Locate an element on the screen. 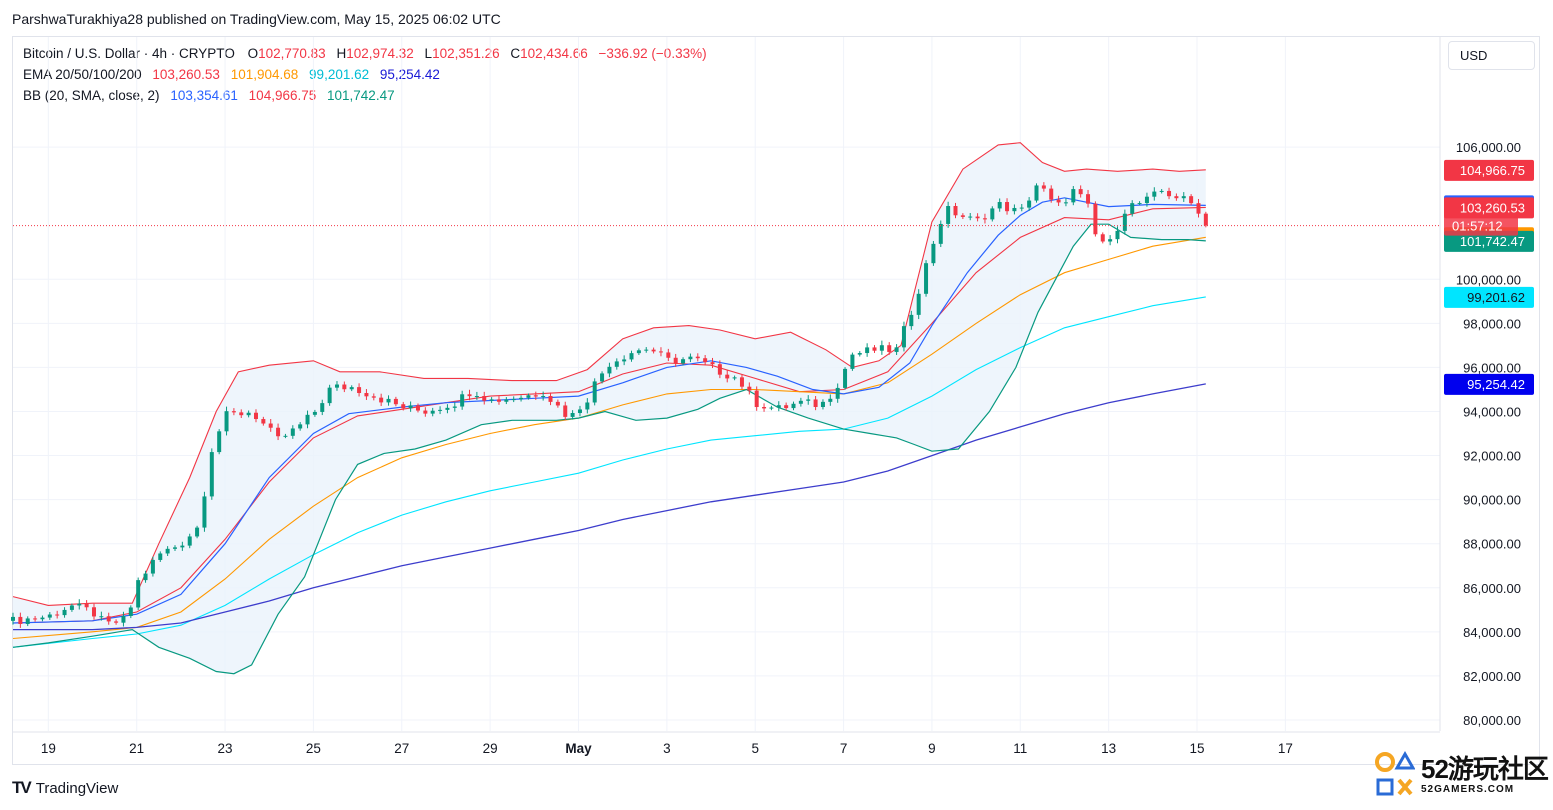  countdown-text: 01:57:12 is located at coordinates (1477, 226).